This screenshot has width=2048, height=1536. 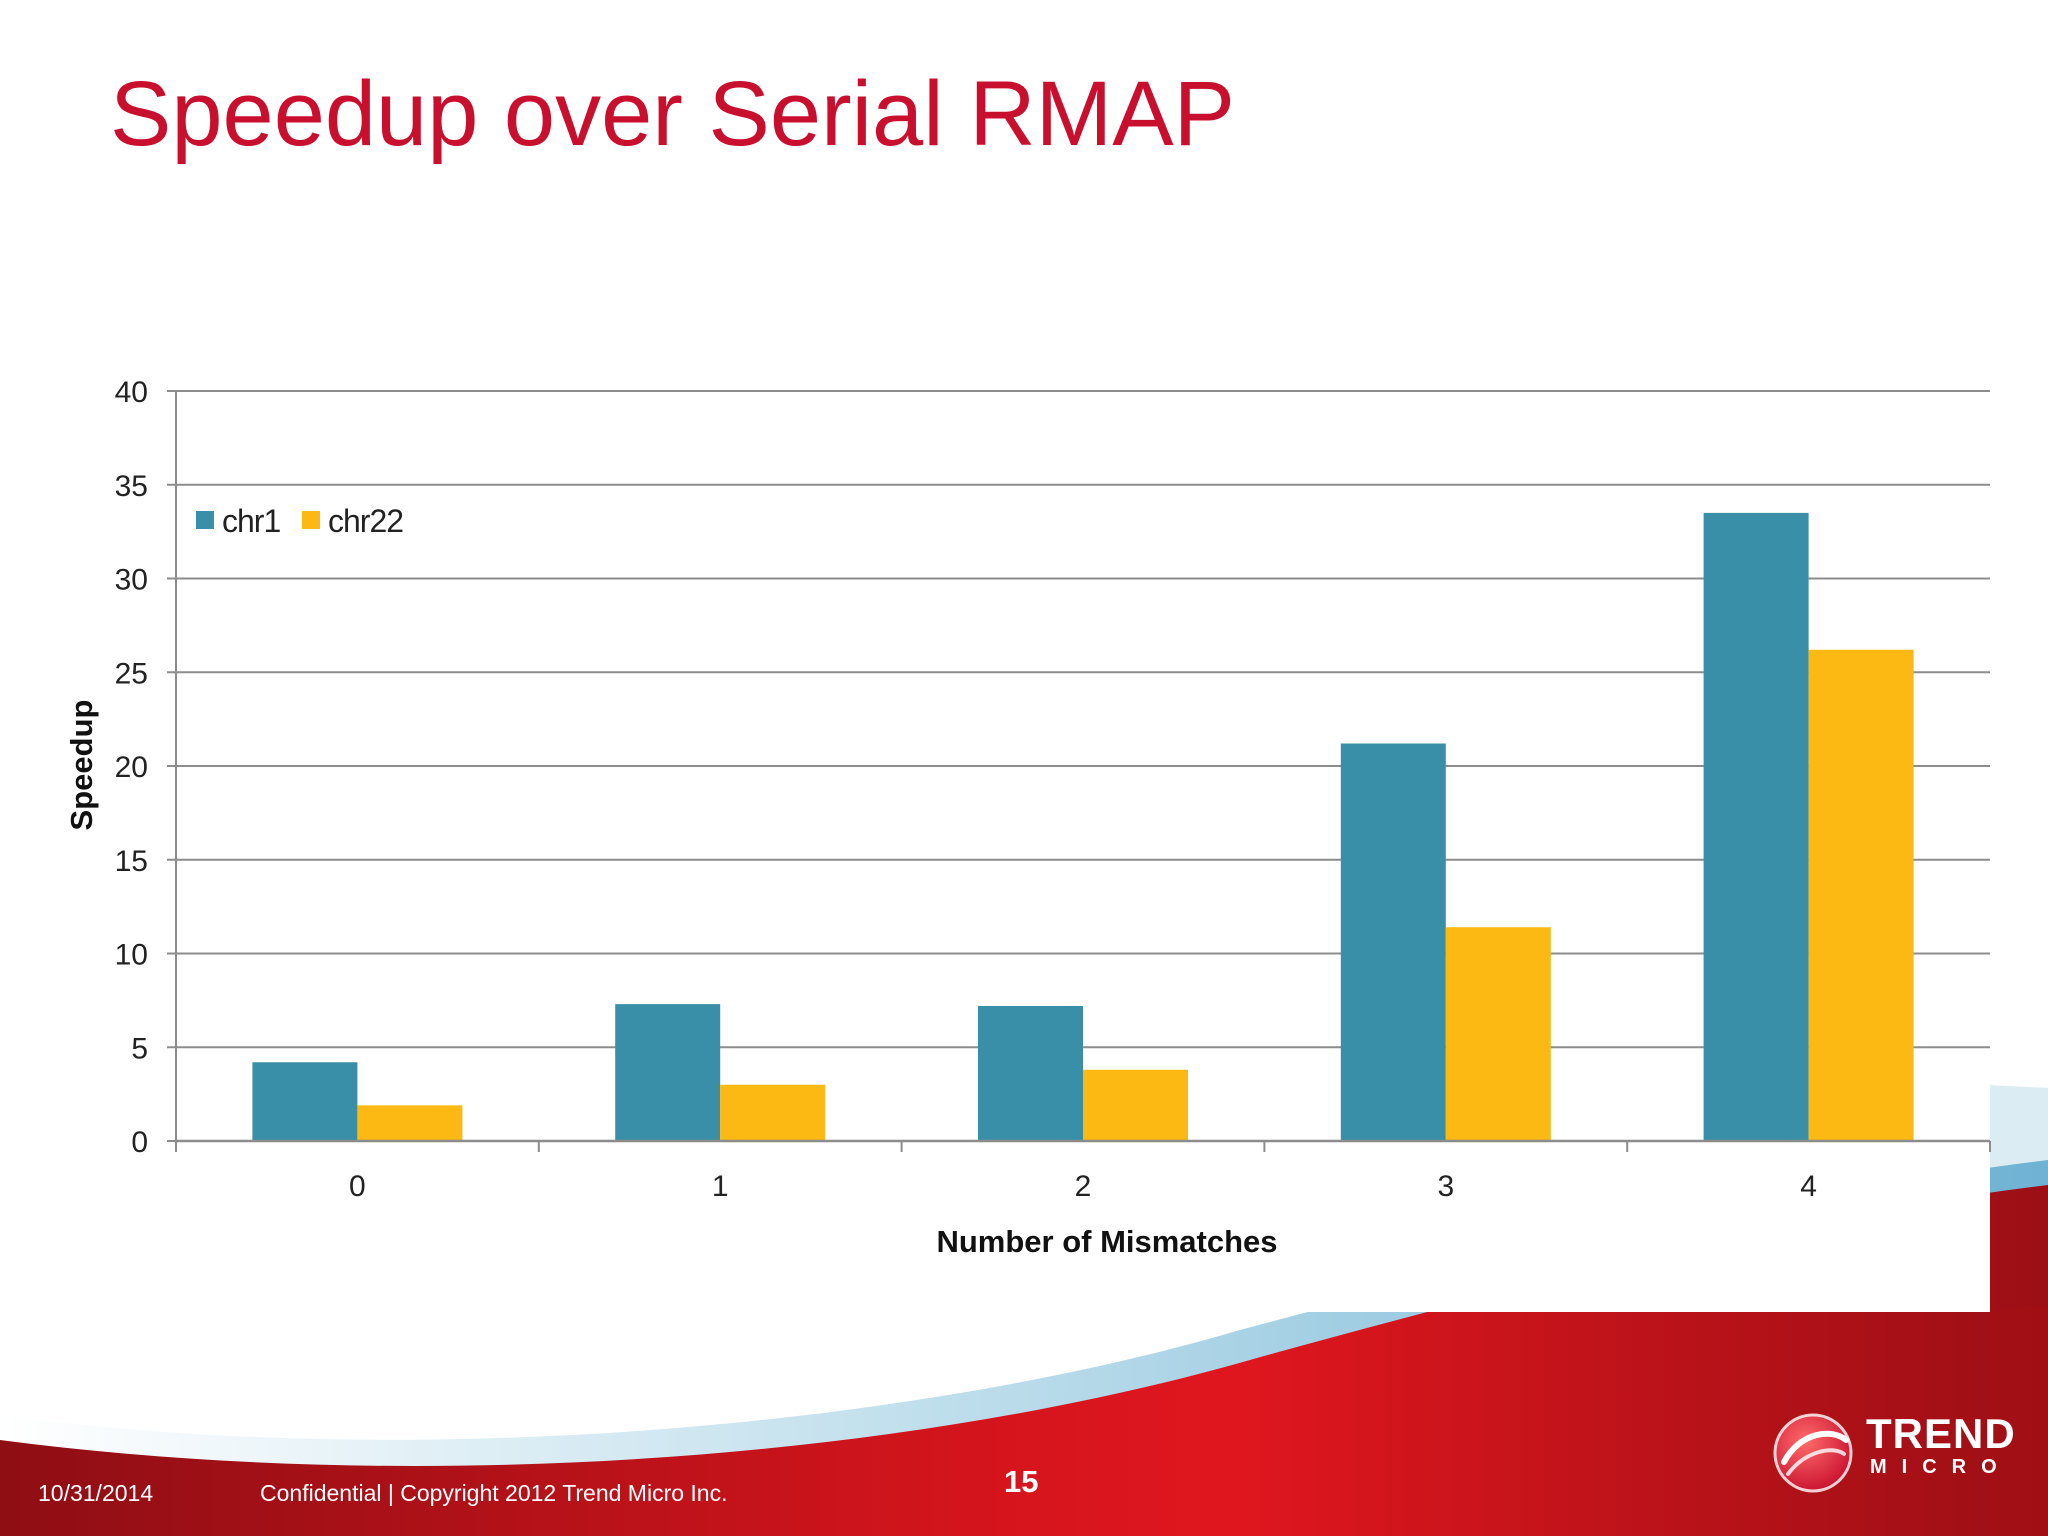 What do you see at coordinates (205, 520) in the screenshot?
I see `legend-swatch-chr1` at bounding box center [205, 520].